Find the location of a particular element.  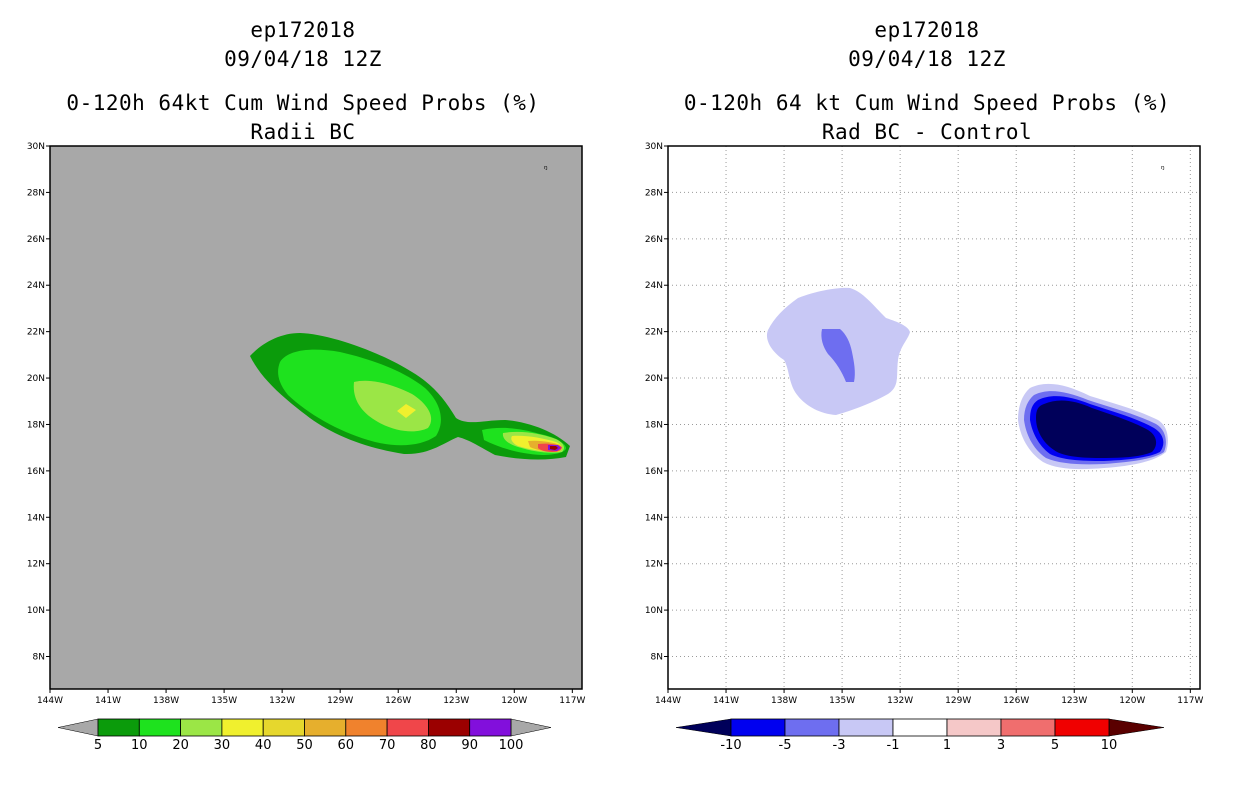

right-lon-label: 117W is located at coordinates (1190, 701).